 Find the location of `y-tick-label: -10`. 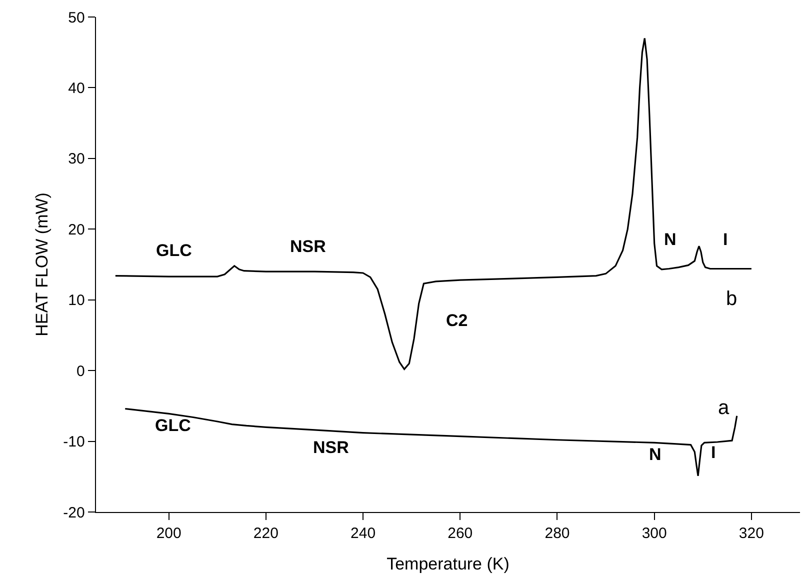

y-tick-label: -10 is located at coordinates (74, 442).